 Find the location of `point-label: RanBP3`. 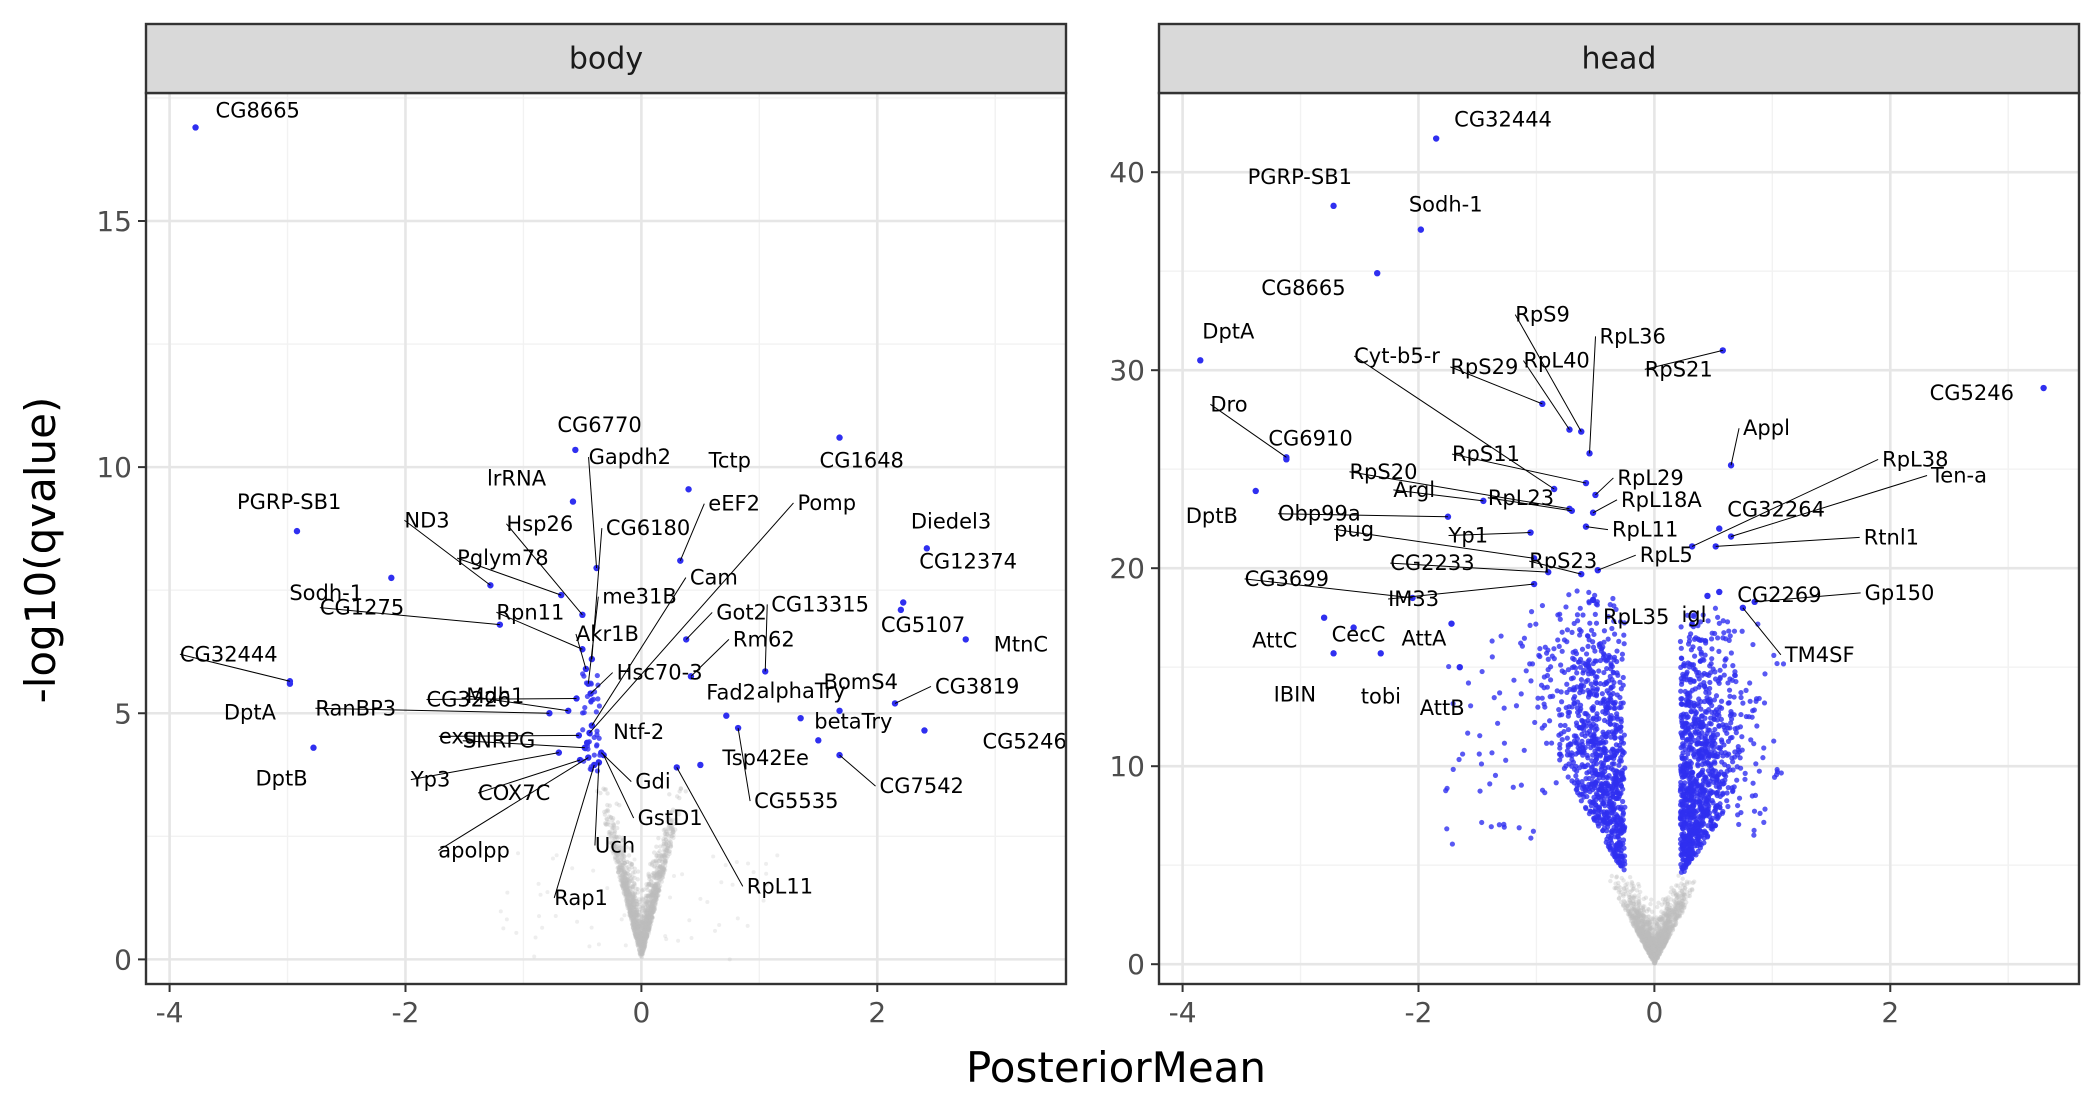

point-label: RanBP3 is located at coordinates (355, 708).